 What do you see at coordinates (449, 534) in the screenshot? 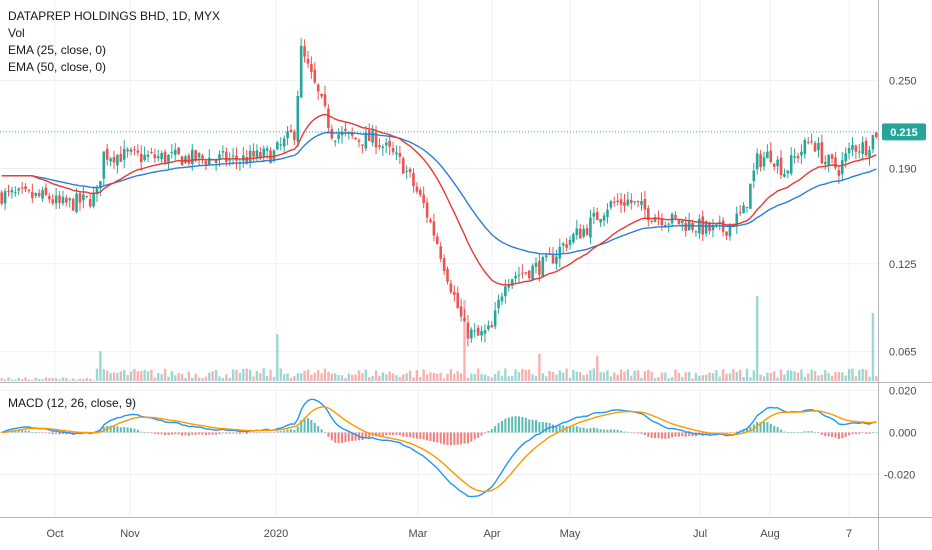
I see `time-axis: Oct Nov 2020 Mar Apr May Jul Aug 7` at bounding box center [449, 534].